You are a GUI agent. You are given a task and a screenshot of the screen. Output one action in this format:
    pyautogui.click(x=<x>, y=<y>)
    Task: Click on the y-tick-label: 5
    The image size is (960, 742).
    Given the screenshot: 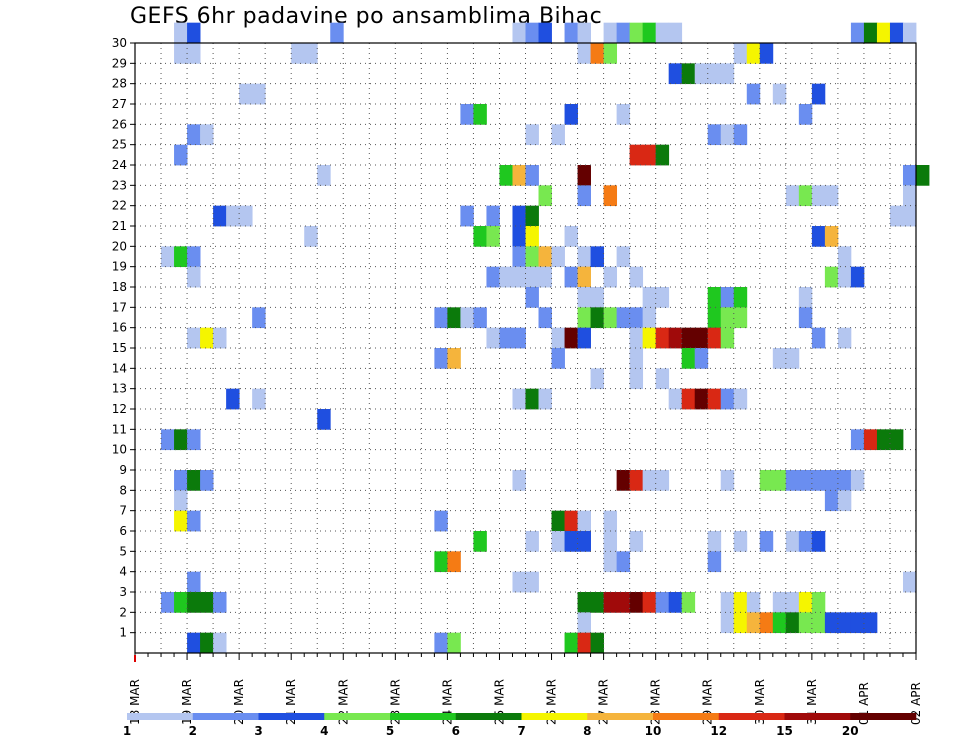 What is the action you would take?
    pyautogui.click(x=123, y=551)
    